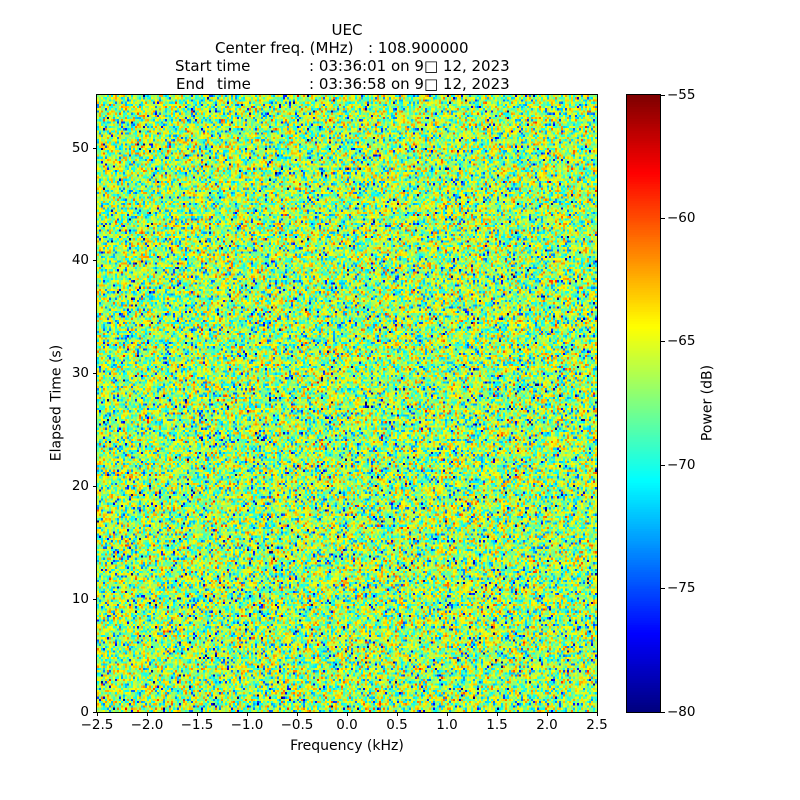 The width and height of the screenshot is (800, 800). What do you see at coordinates (56, 403) in the screenshot?
I see `y-axis-label: Elapsed Time (s)` at bounding box center [56, 403].